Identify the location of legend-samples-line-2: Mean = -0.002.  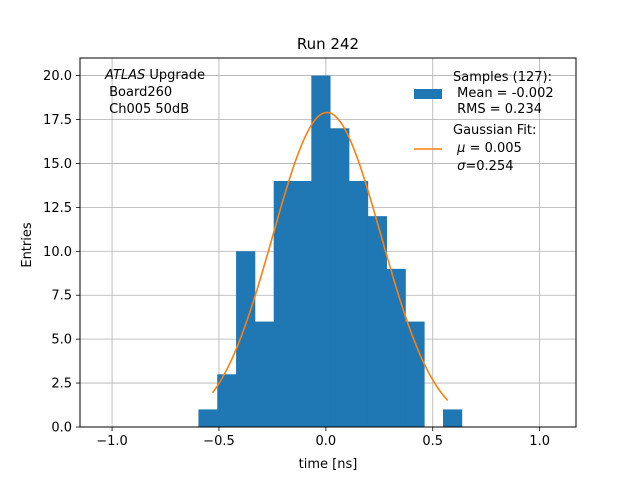
(503, 93).